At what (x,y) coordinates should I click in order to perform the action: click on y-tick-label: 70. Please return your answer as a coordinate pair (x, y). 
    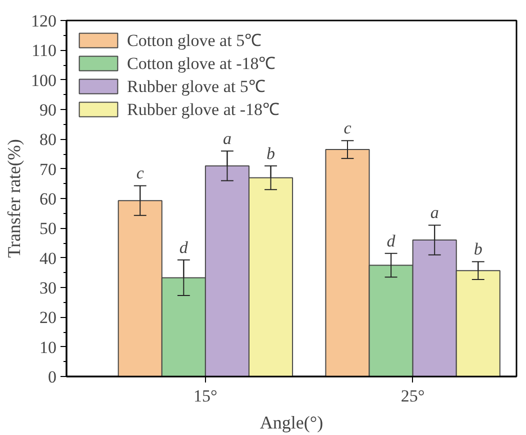
    Looking at the image, I should click on (48, 169).